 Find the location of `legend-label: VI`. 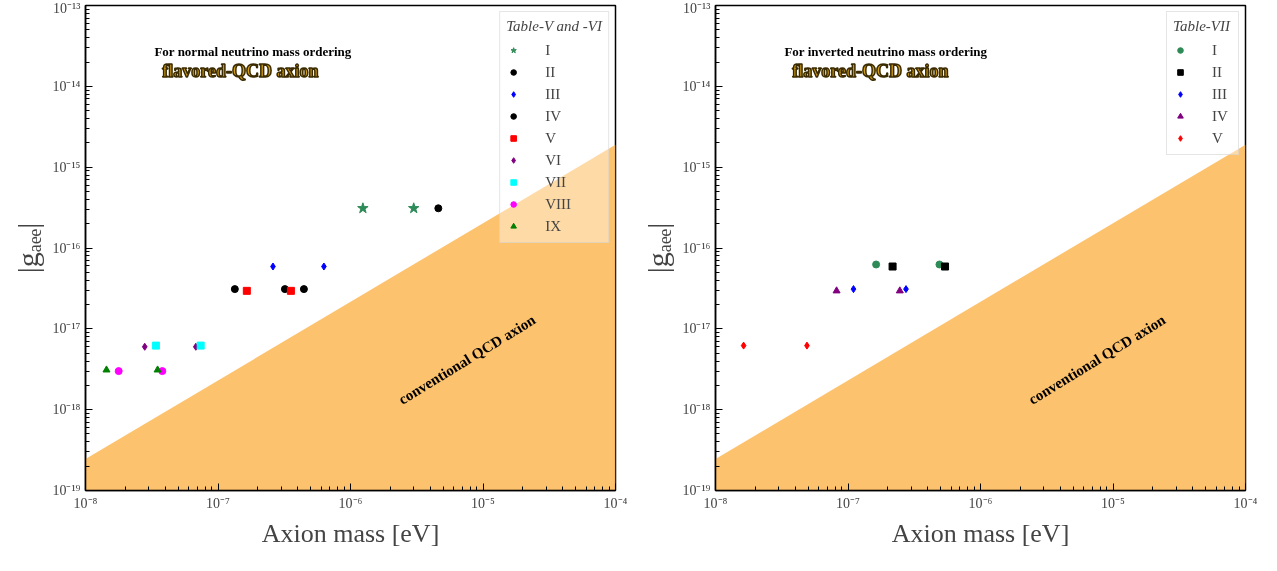

legend-label: VI is located at coordinates (553, 160).